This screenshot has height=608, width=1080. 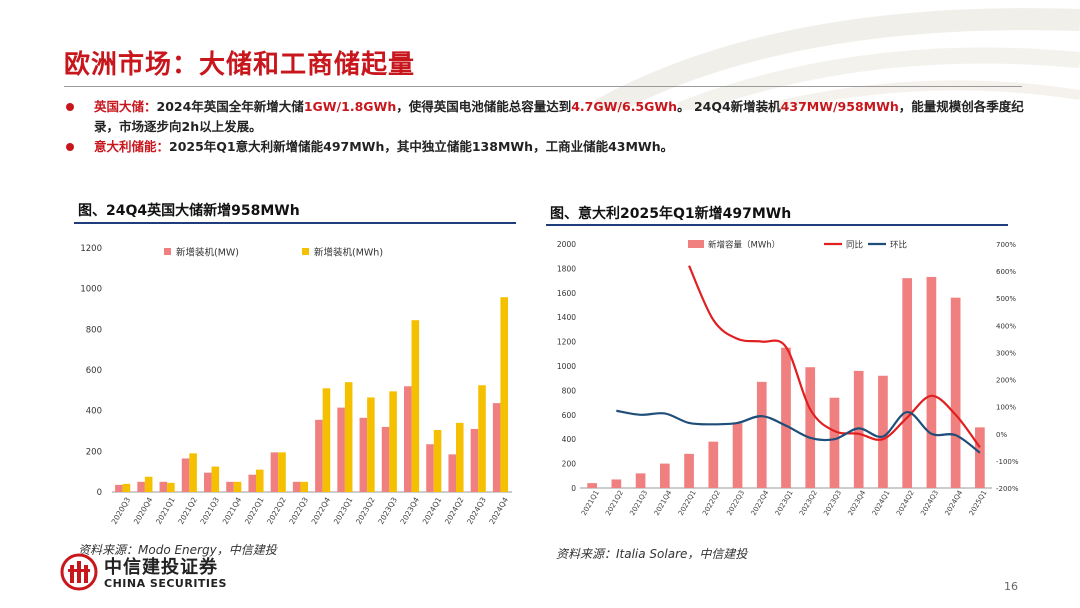 What do you see at coordinates (663, 503) in the screenshot?
I see `x-tick-label: 2021Q4` at bounding box center [663, 503].